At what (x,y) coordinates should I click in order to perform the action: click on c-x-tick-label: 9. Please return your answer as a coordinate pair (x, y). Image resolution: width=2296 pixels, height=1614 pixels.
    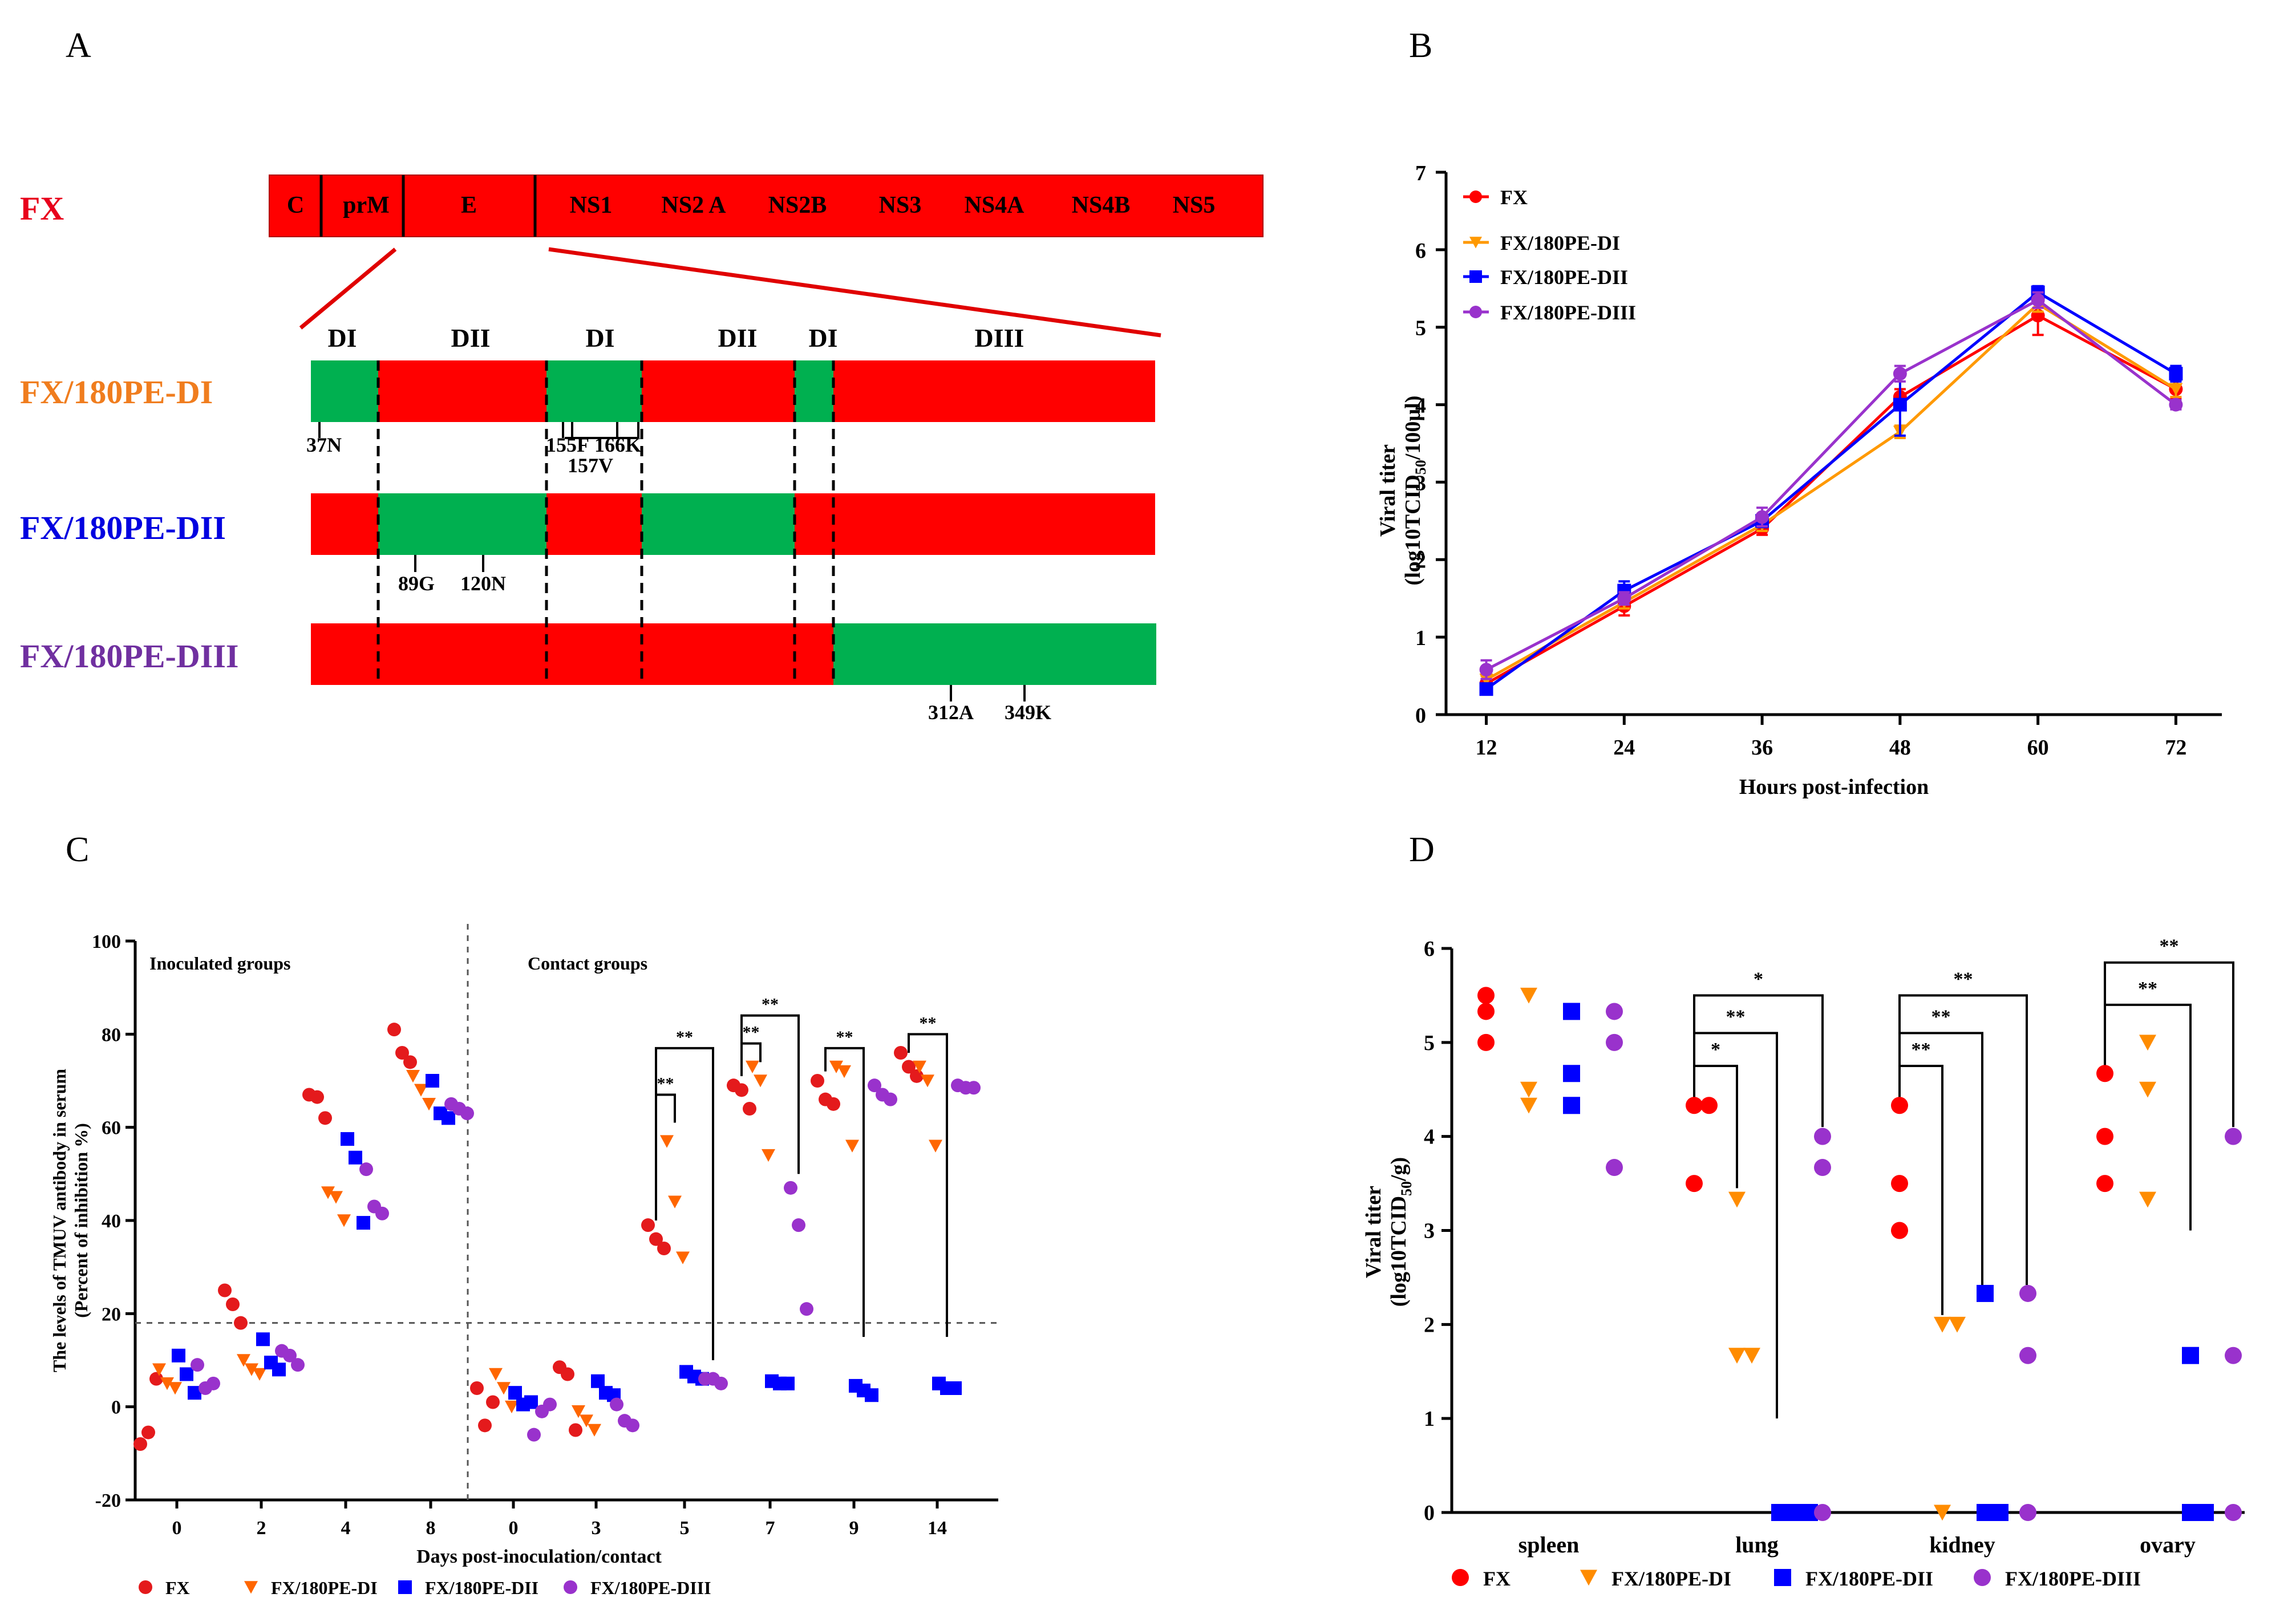
    Looking at the image, I should click on (854, 1528).